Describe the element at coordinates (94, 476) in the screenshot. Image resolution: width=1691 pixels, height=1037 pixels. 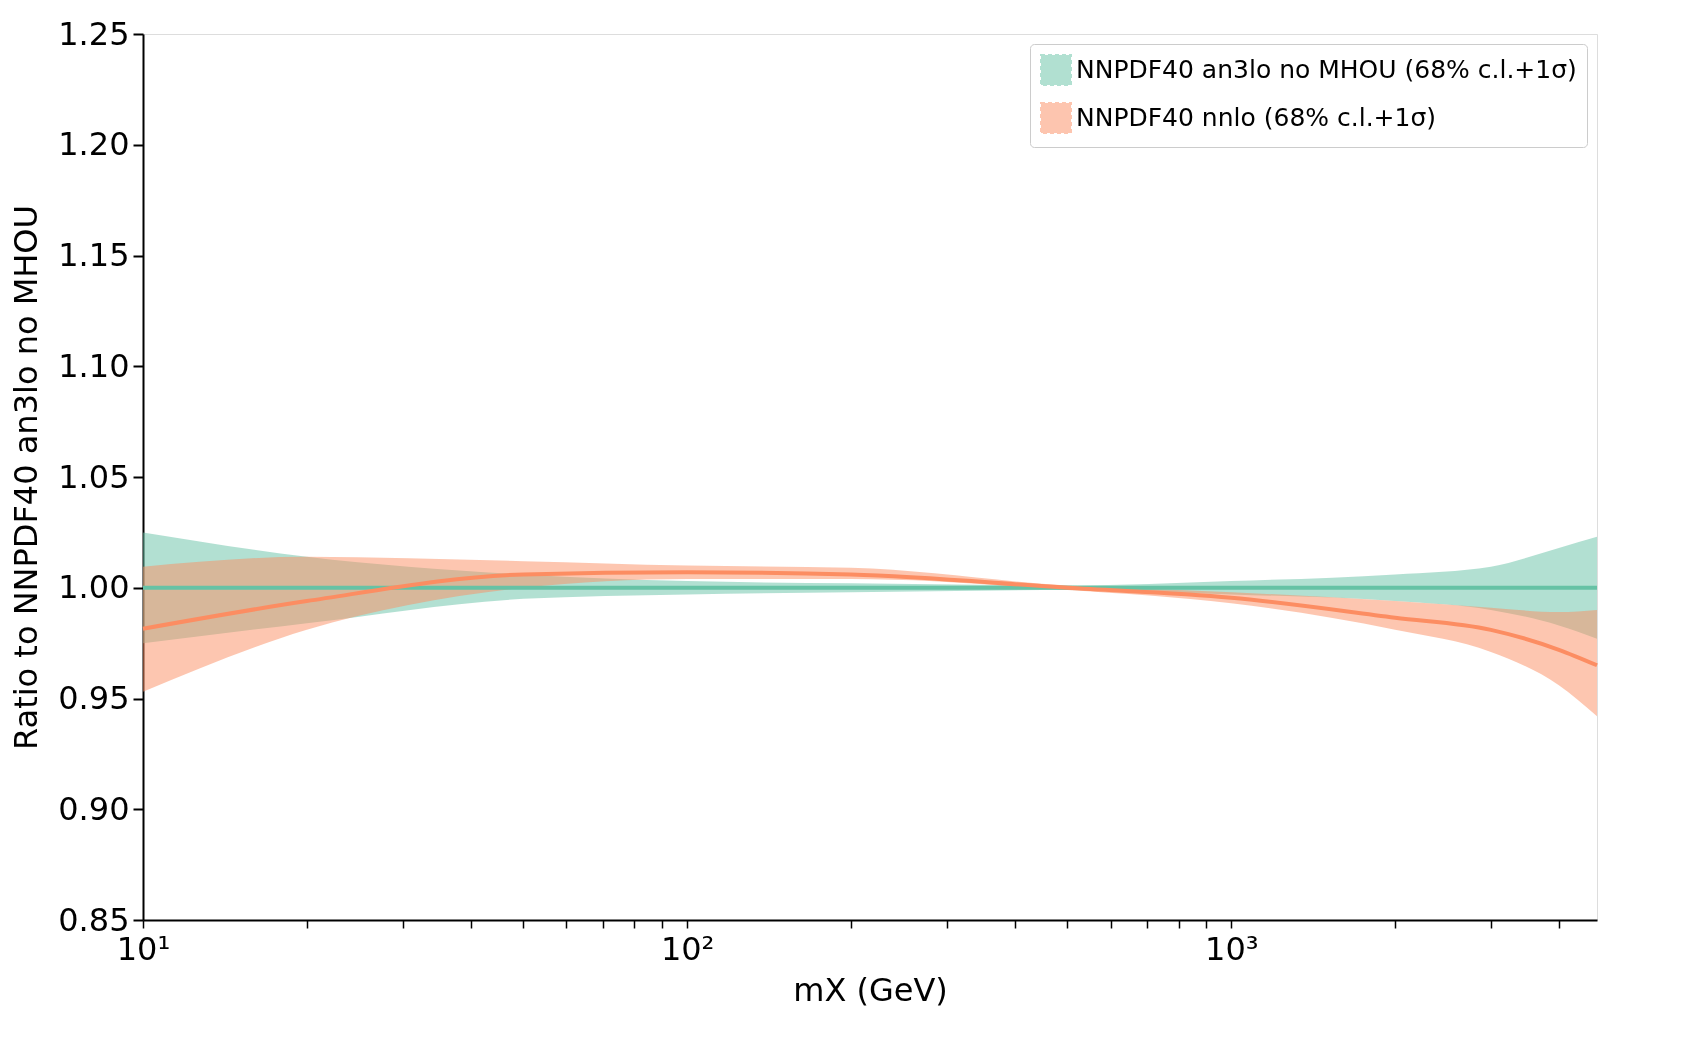
I see `y-tick-label: 1.05` at that location.